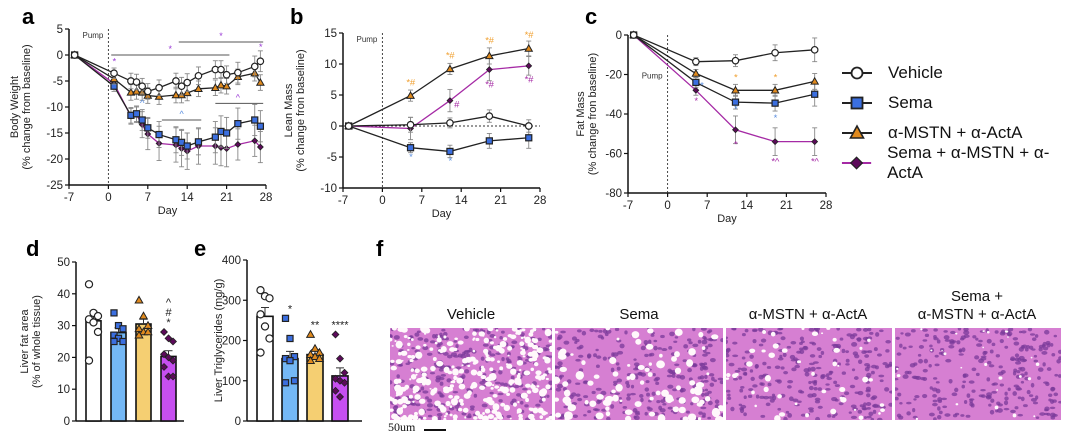 This screenshot has width=1080, height=438. I want to click on significance-mark: *, so click(736, 77).